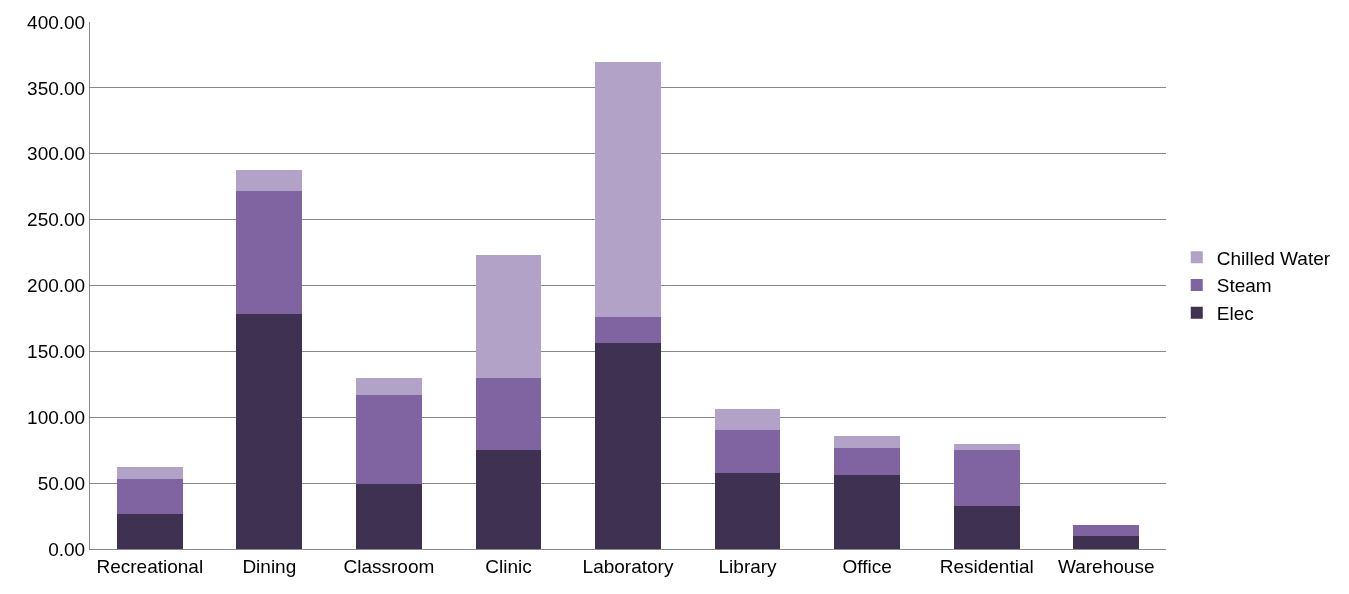 This screenshot has width=1349, height=594. What do you see at coordinates (1106, 566) in the screenshot?
I see `x-tick-label: Warehouse` at bounding box center [1106, 566].